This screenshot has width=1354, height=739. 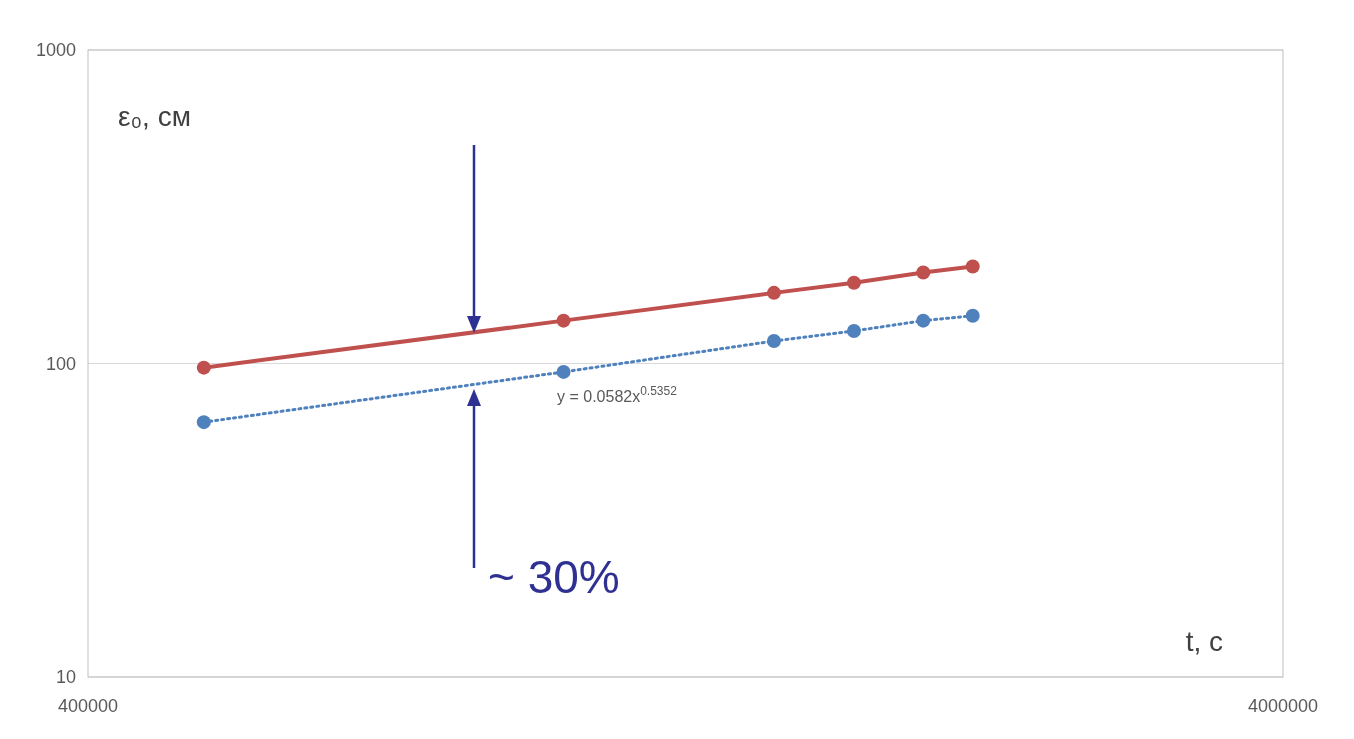 I want to click on annotation: y = 0.0582x$^{0.5352}$, so click(x=617, y=394).